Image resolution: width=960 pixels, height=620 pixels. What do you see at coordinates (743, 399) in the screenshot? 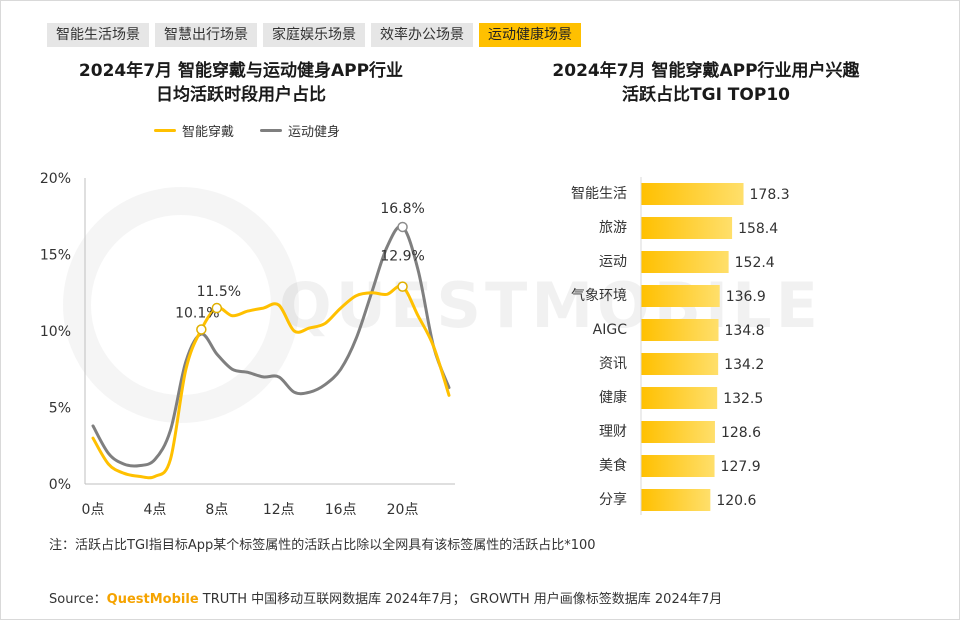
I see `bar-value-label: 132.5` at bounding box center [743, 399].